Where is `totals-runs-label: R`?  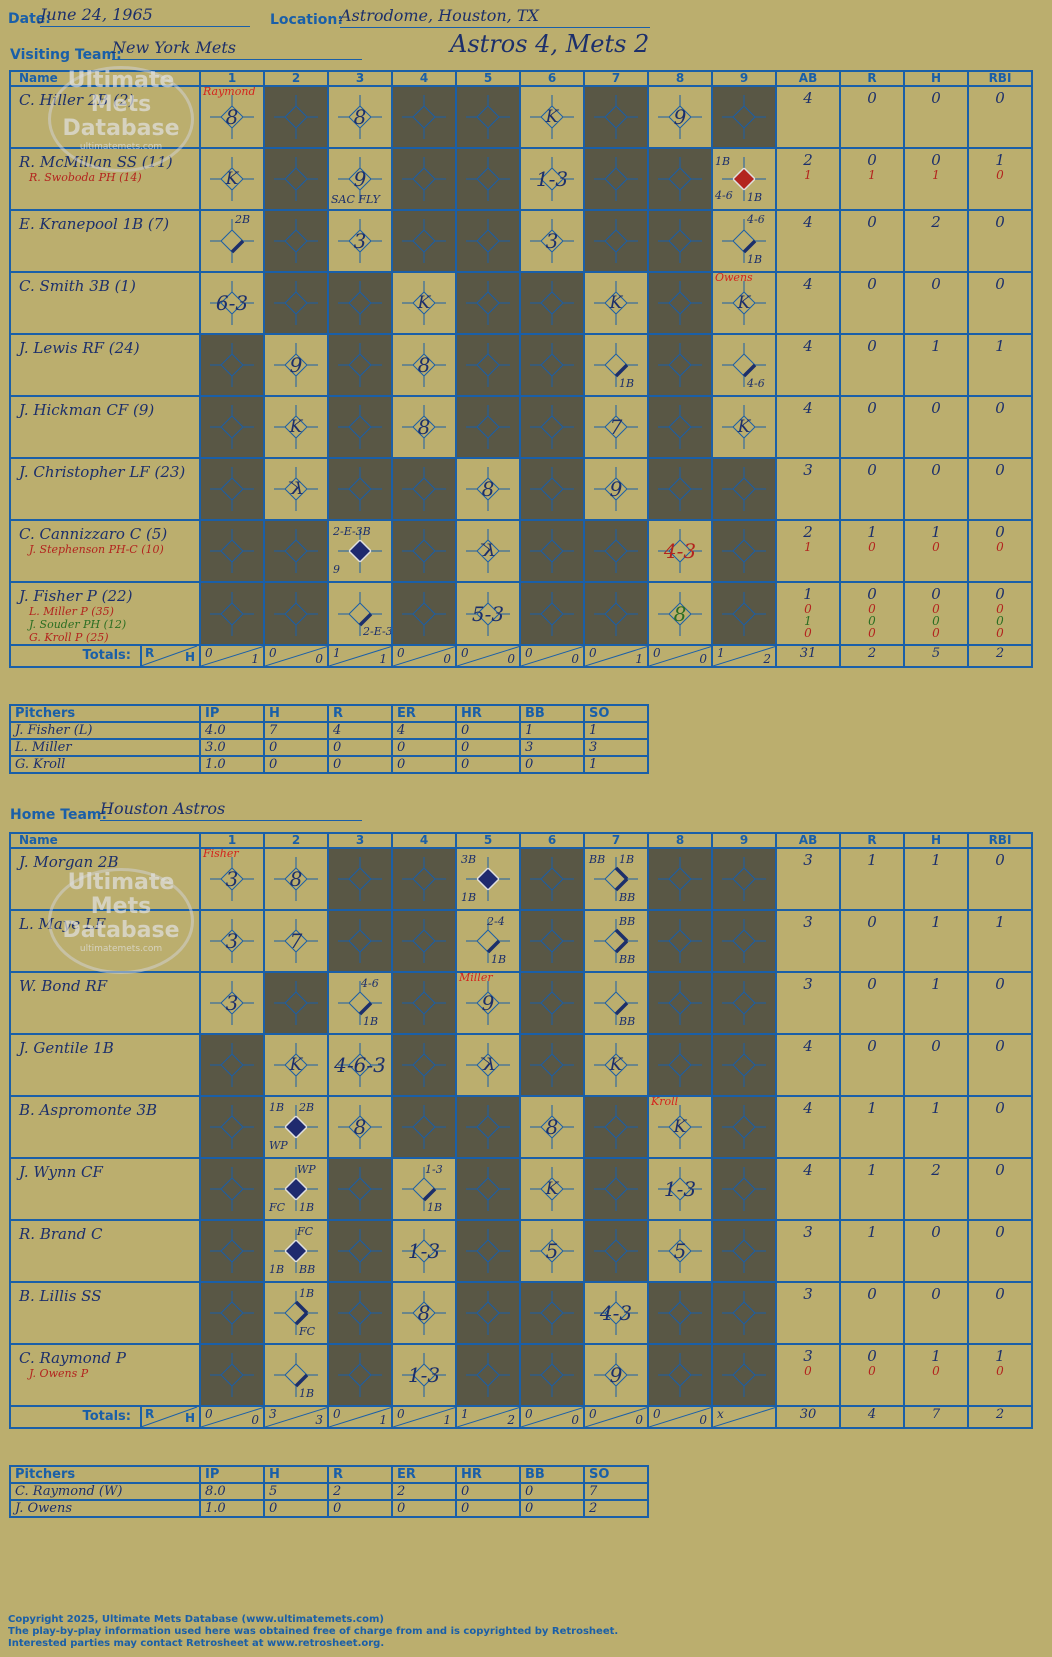
totals-runs-label: R is located at coordinates (150, 1414).